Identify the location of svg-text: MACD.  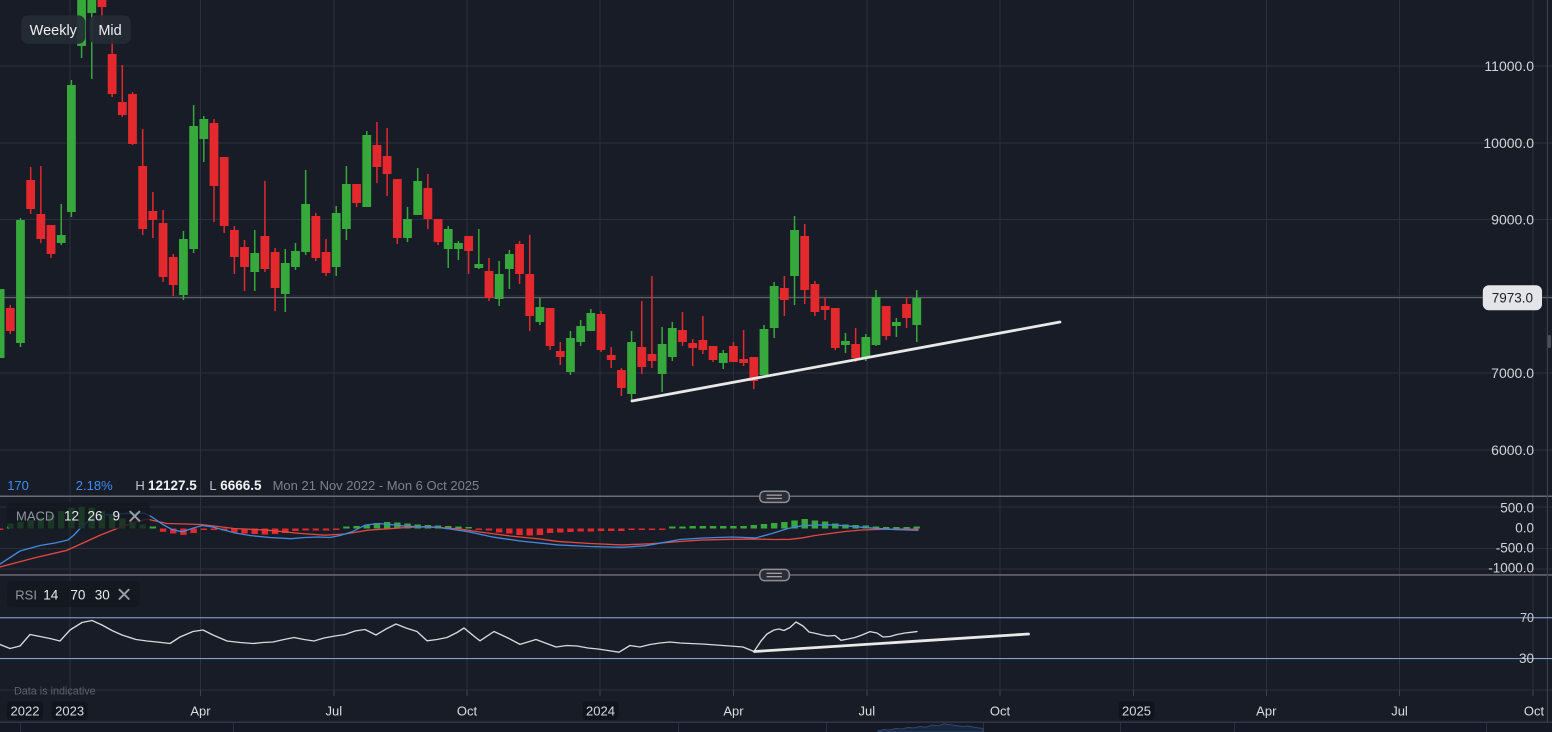
(35, 516).